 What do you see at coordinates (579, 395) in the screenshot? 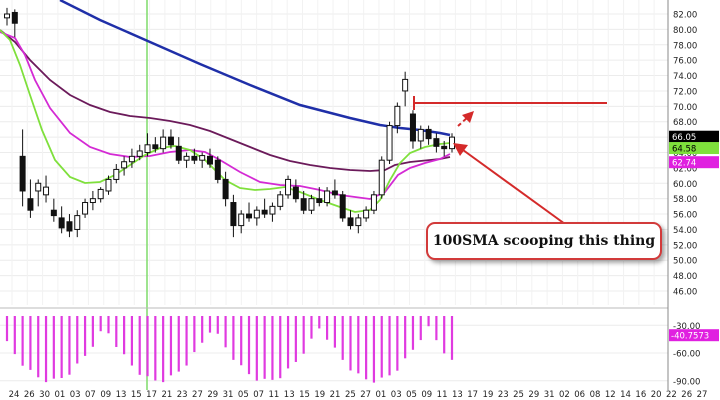
I see `x-tick-label: 06` at bounding box center [579, 395].